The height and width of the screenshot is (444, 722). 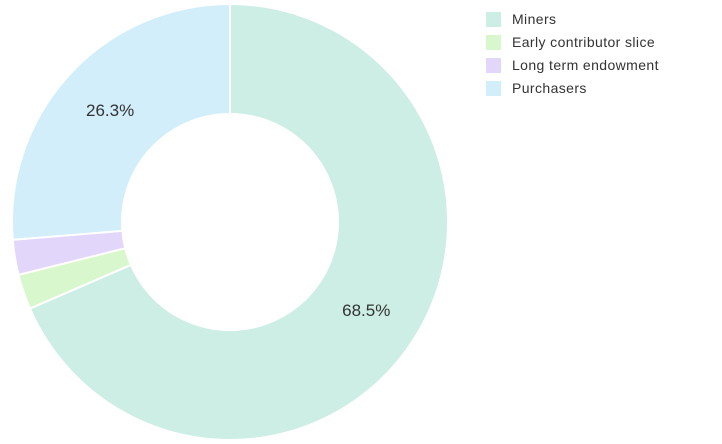 I want to click on legend-label-long-term-endowment: Long term endowment, so click(x=585, y=65).